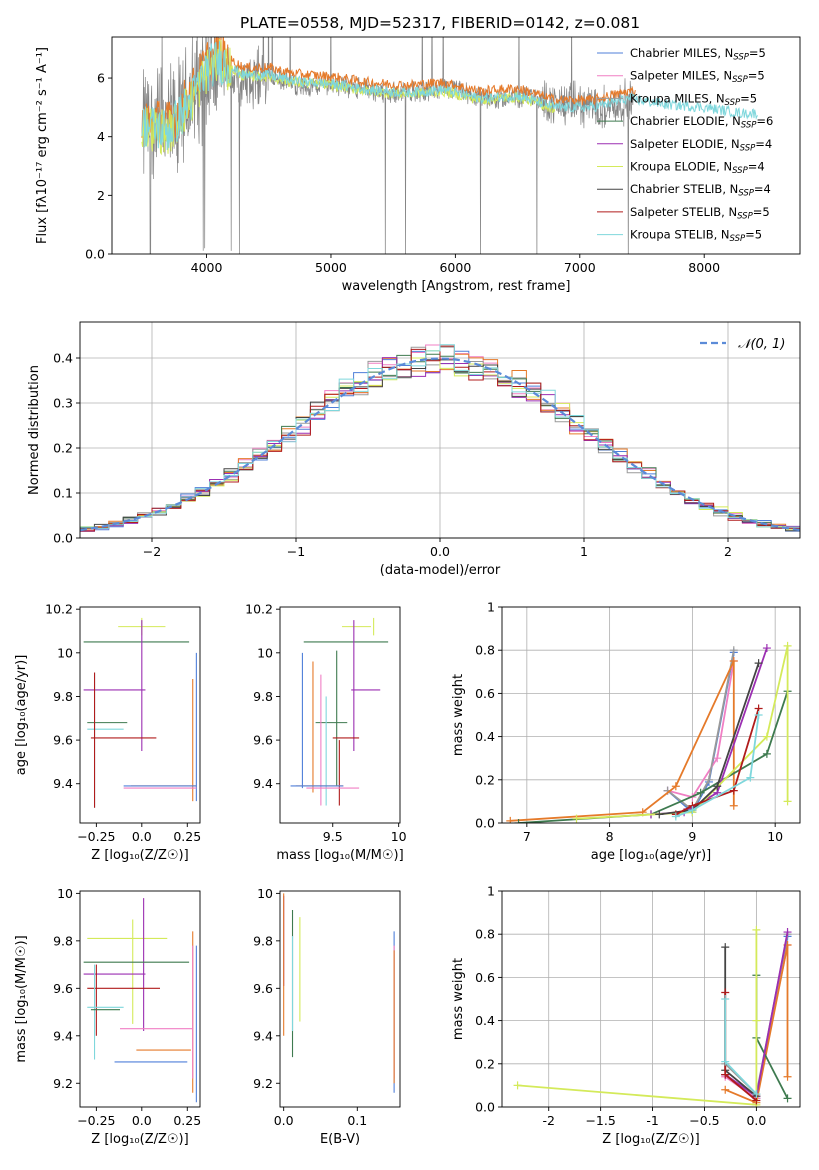  Describe the element at coordinates (339, 993) in the screenshot. I see `mass_vs_ebv-marks` at that location.